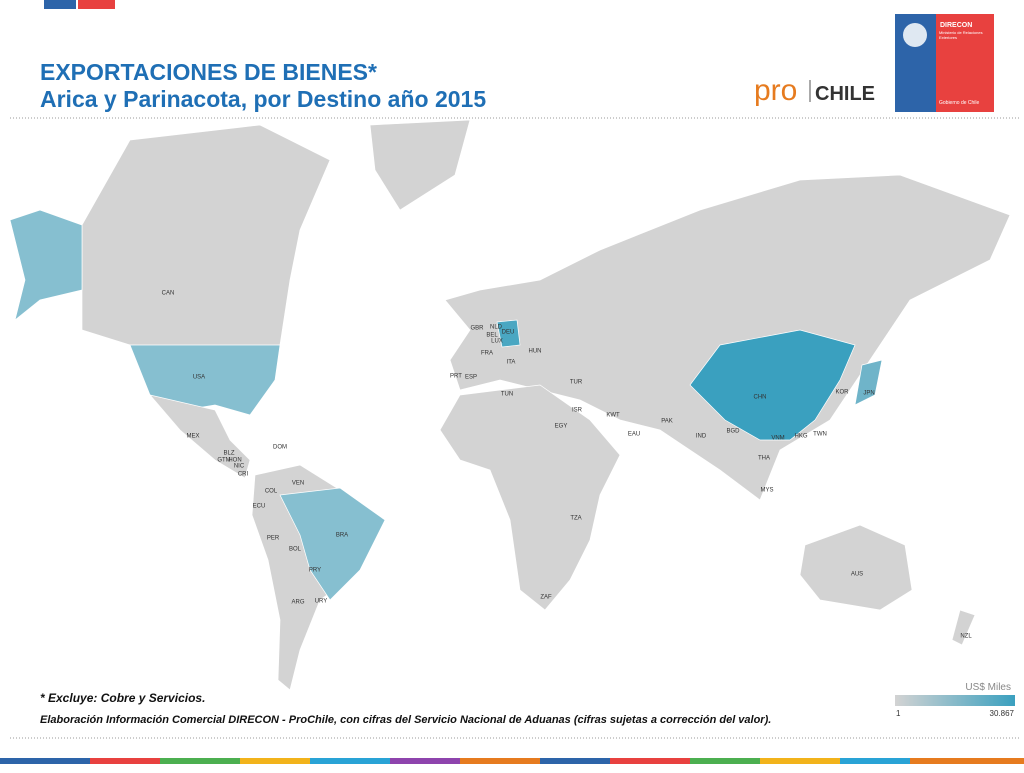 This screenshot has height=773, width=1024. I want to click on country-label: IND, so click(701, 437).